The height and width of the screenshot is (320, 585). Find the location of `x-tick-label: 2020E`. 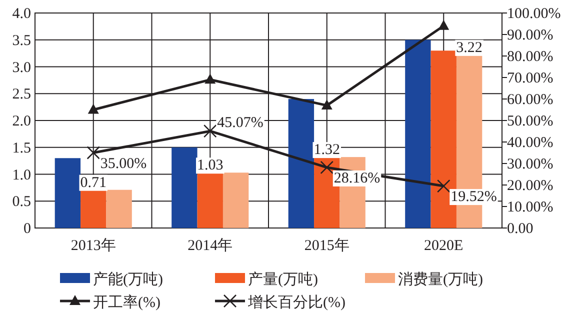

x-tick-label: 2020E is located at coordinates (444, 246).